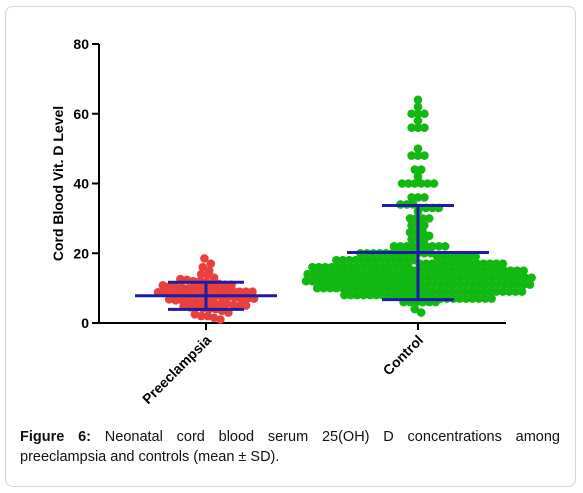 The image size is (583, 493). I want to click on x-category-label: Preeclampsia, so click(176, 369).